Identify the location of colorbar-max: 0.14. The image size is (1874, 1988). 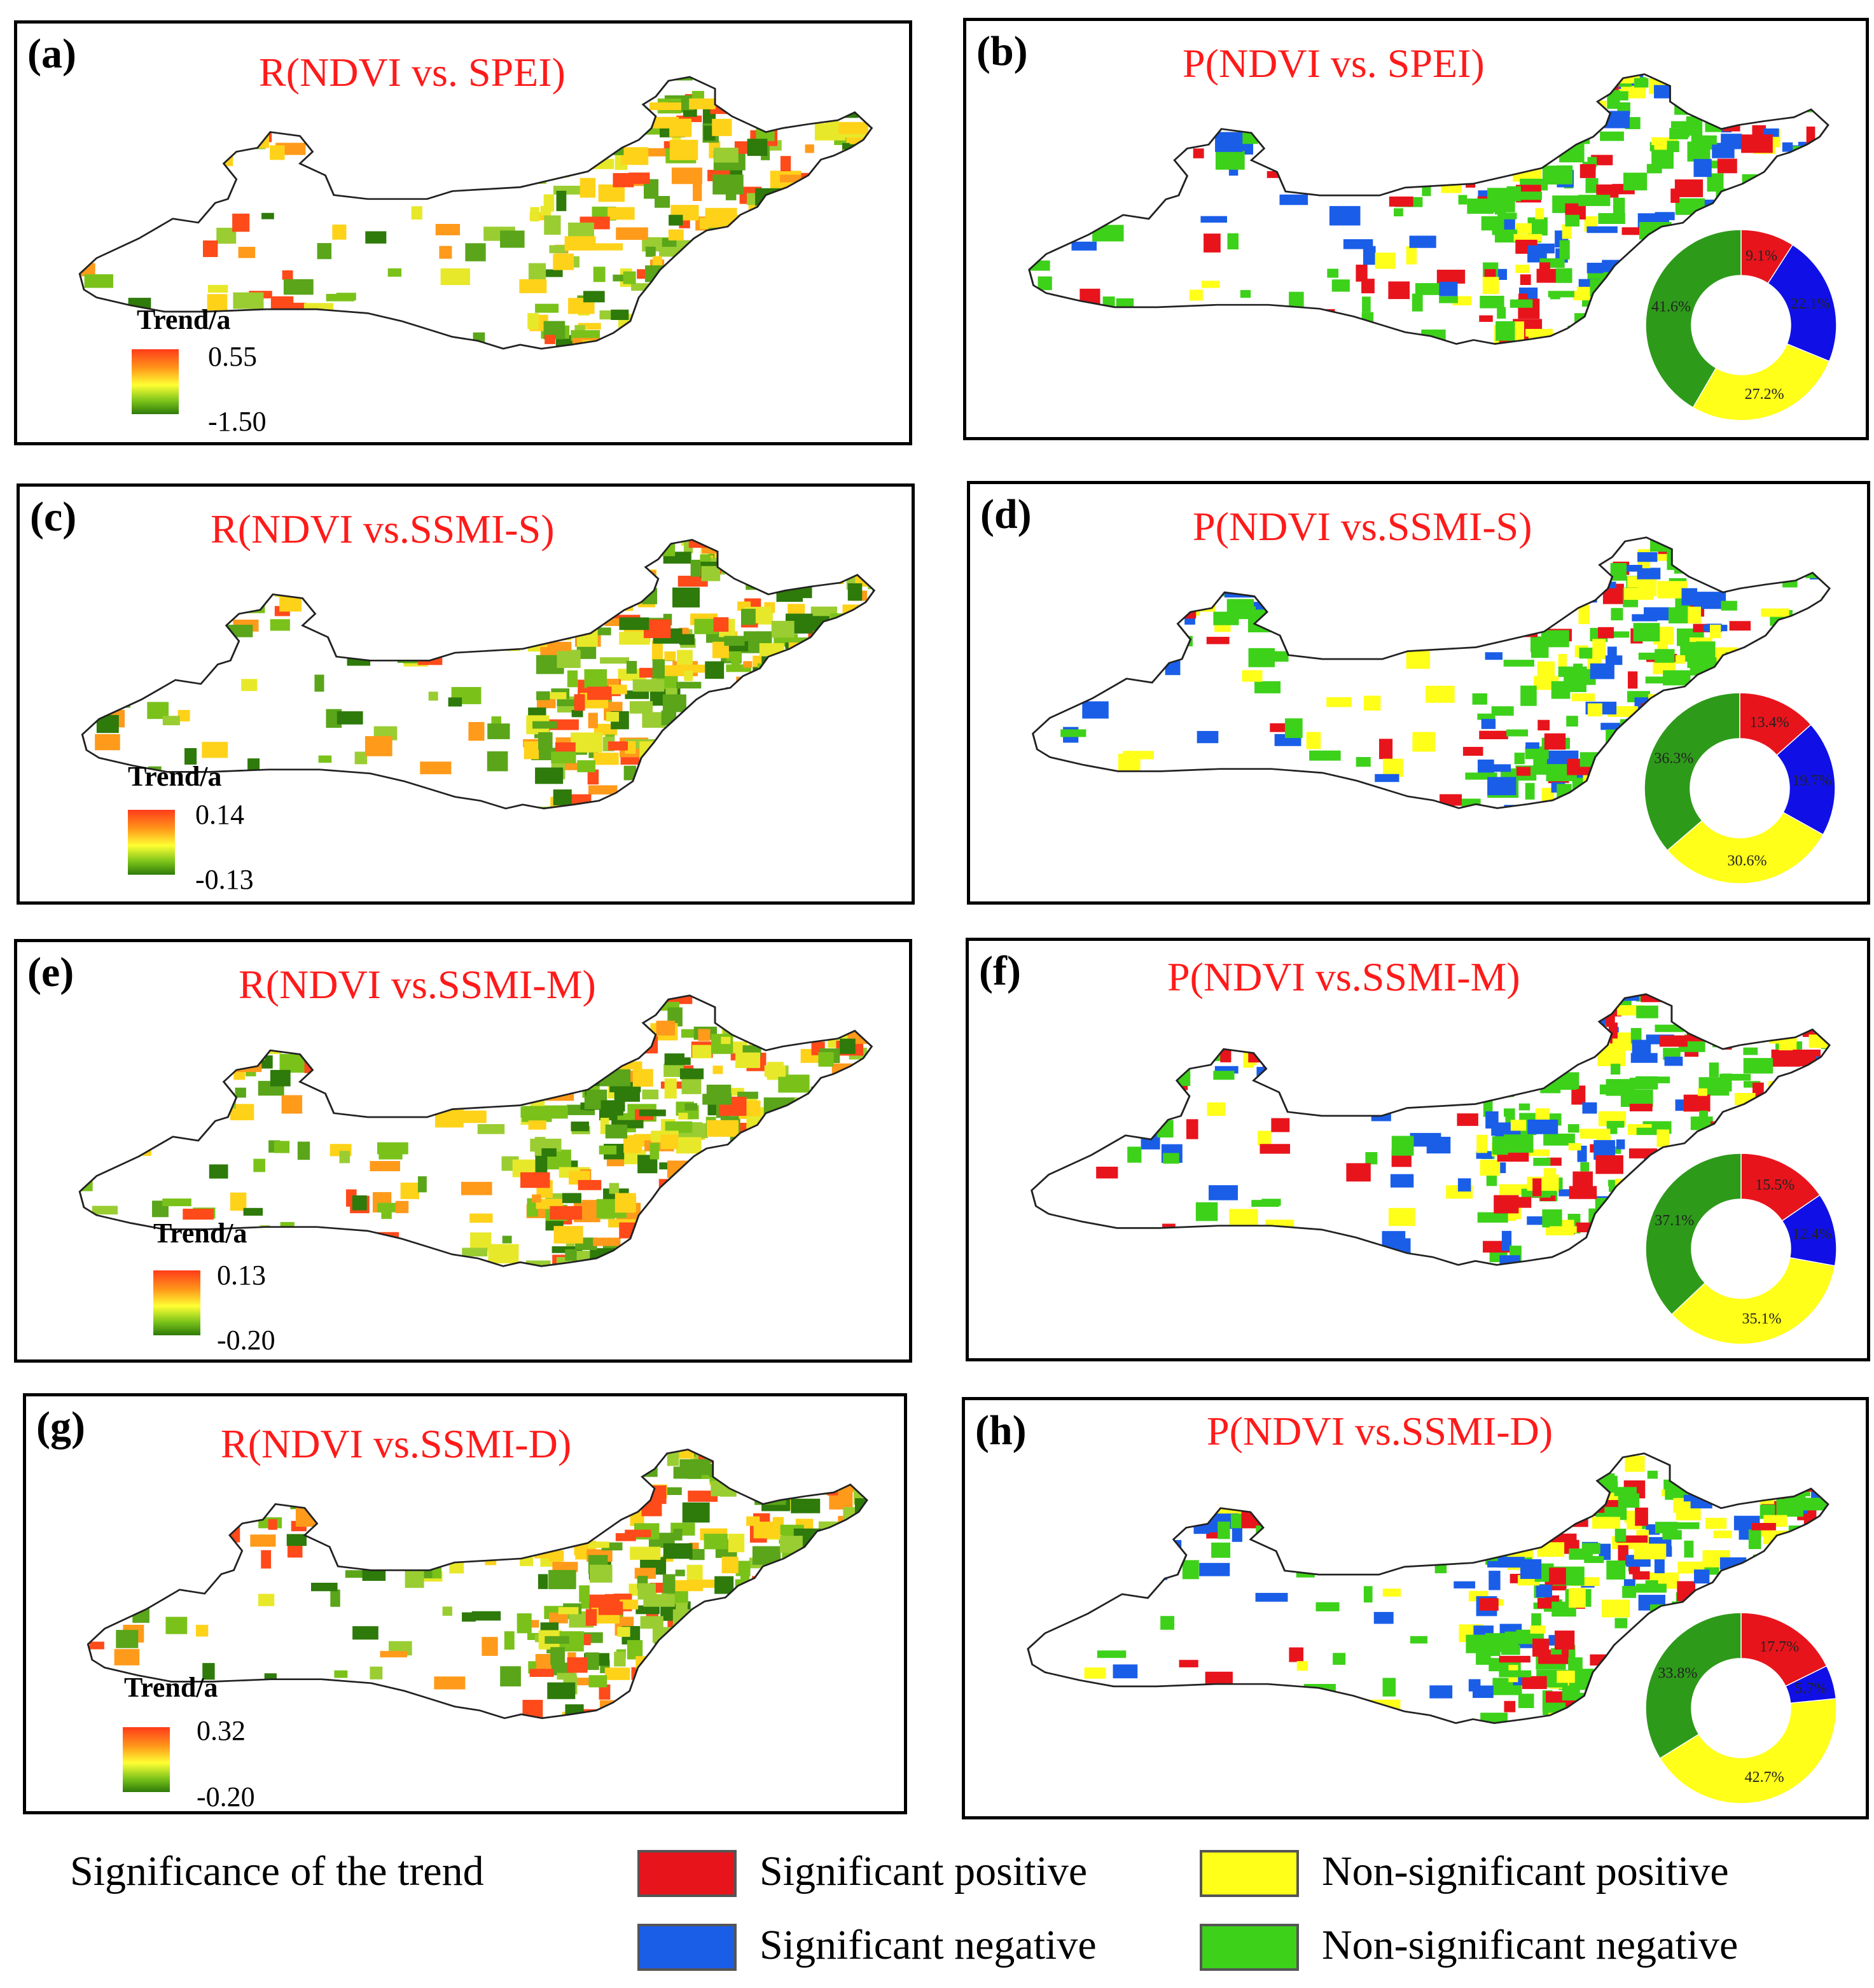
(220, 814).